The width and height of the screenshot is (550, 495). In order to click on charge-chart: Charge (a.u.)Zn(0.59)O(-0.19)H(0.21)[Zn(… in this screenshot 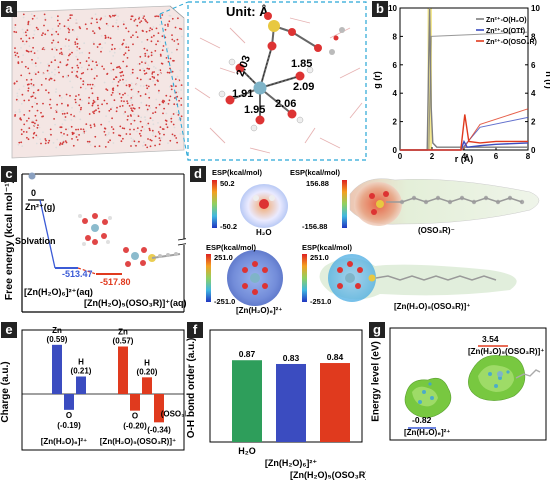, I will do `click(93, 388)`.